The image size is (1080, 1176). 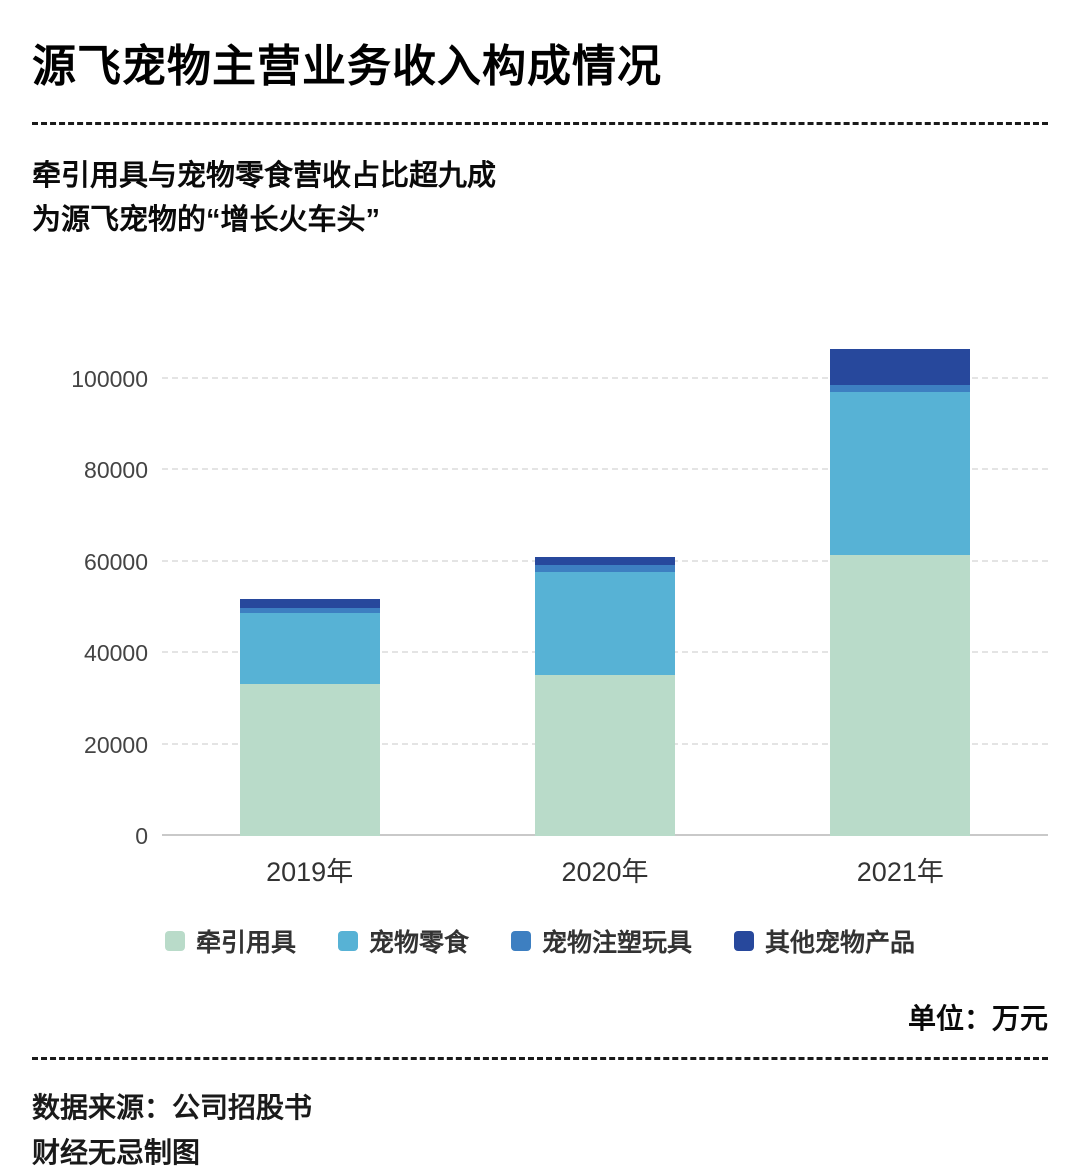 I want to click on y-tick-label: 0, so click(x=141, y=836).